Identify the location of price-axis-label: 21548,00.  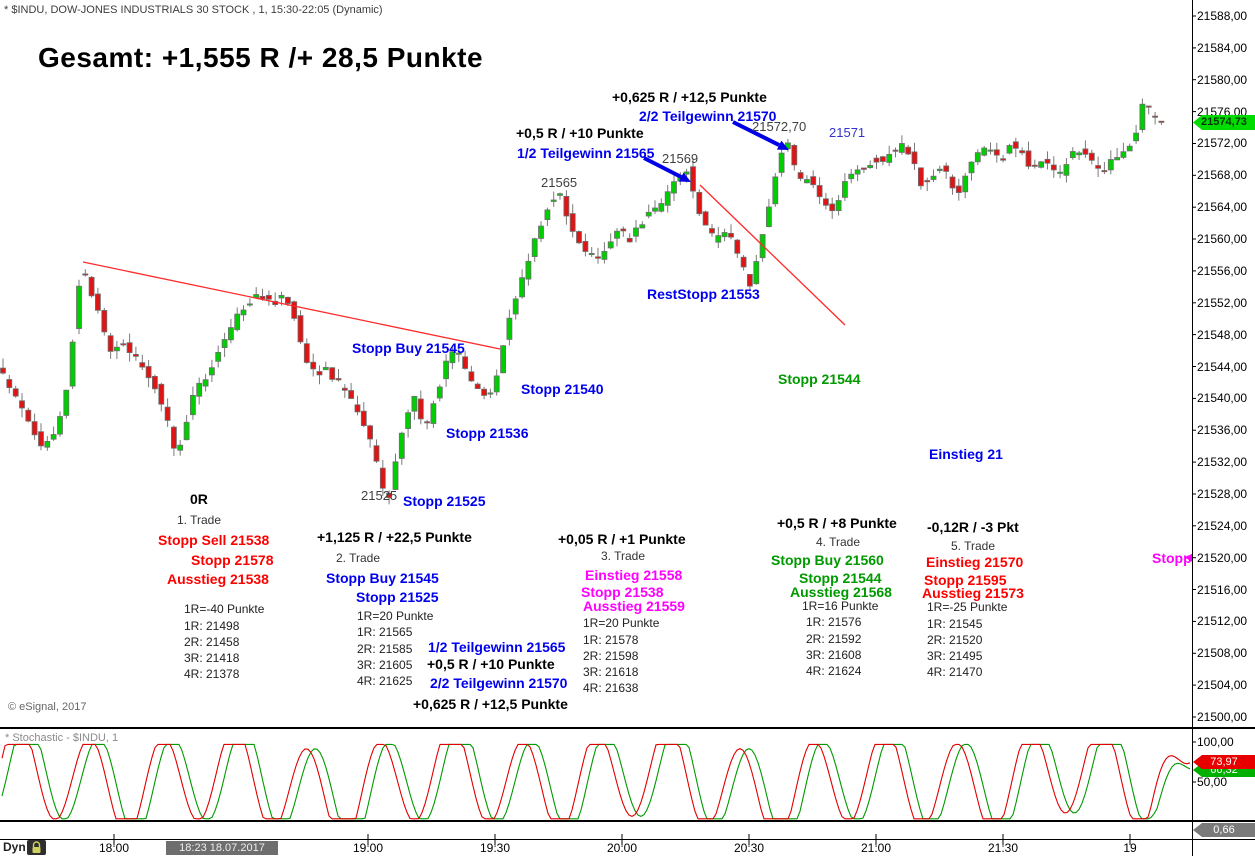
(1222, 334).